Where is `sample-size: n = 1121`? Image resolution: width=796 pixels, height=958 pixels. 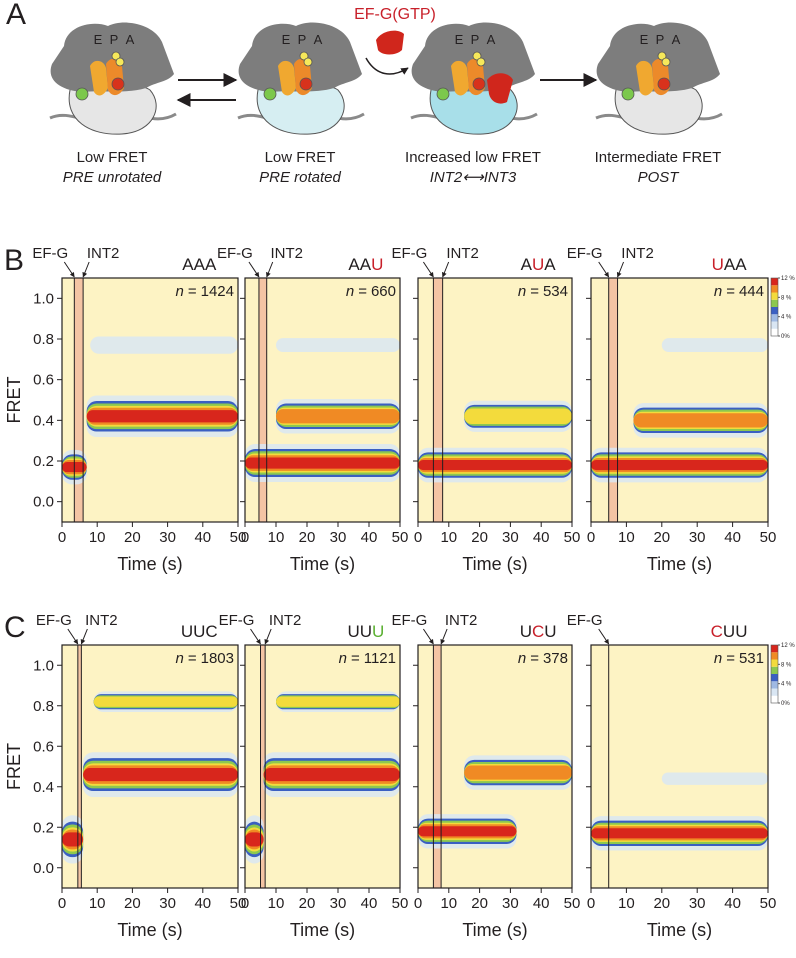
sample-size: n = 1121 is located at coordinates (367, 658).